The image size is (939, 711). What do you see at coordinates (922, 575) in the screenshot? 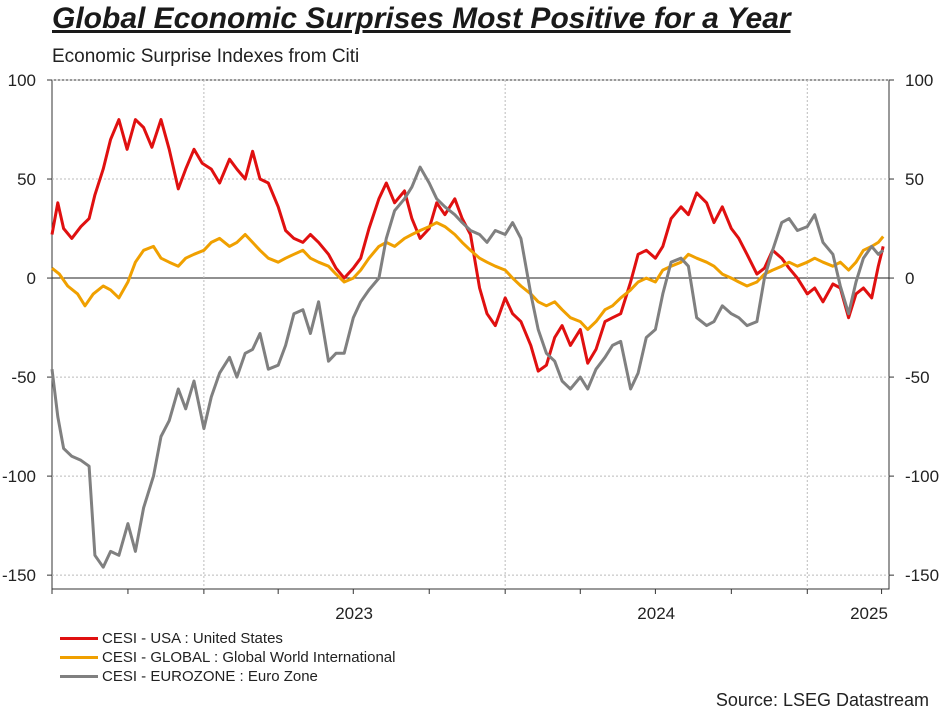
I see `y-tick-label-right: -150` at bounding box center [922, 575].